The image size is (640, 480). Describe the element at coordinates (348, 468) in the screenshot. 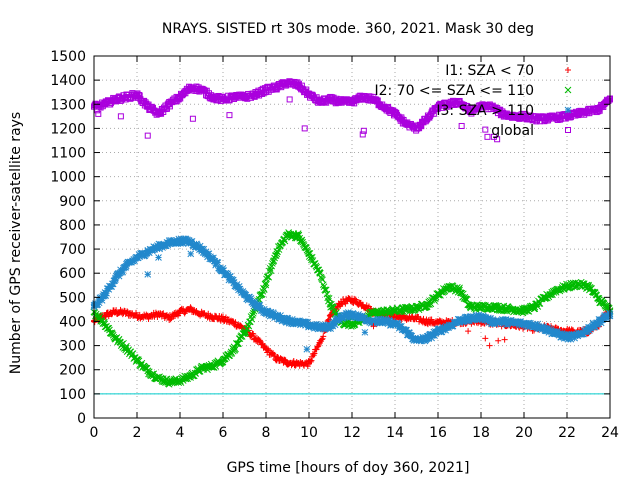

I see `x-axis-label: GPS time [hours of doy 360, 2021]` at that location.